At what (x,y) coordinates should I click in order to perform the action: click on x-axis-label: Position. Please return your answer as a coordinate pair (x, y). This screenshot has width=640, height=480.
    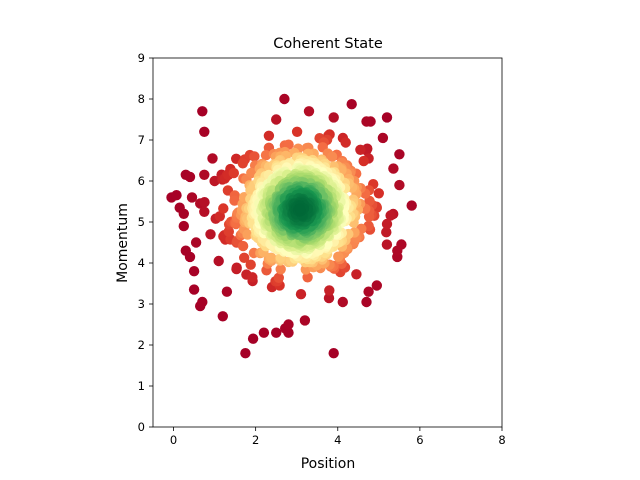
    Looking at the image, I should click on (328, 464).